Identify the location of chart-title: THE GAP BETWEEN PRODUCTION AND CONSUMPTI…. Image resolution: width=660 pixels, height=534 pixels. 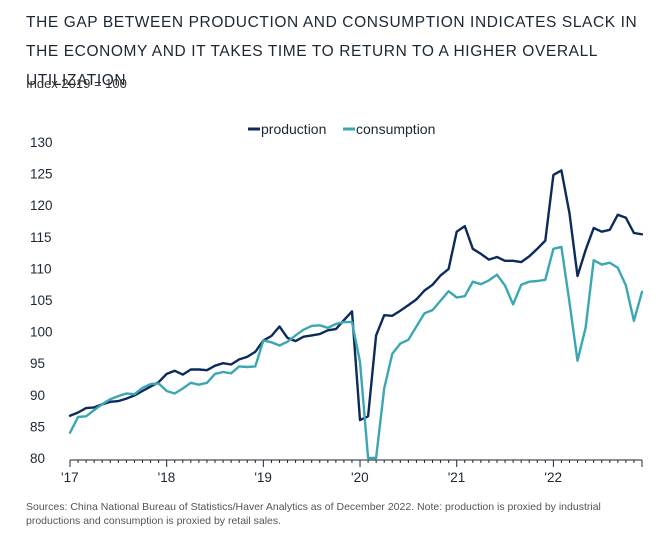
(332, 51).